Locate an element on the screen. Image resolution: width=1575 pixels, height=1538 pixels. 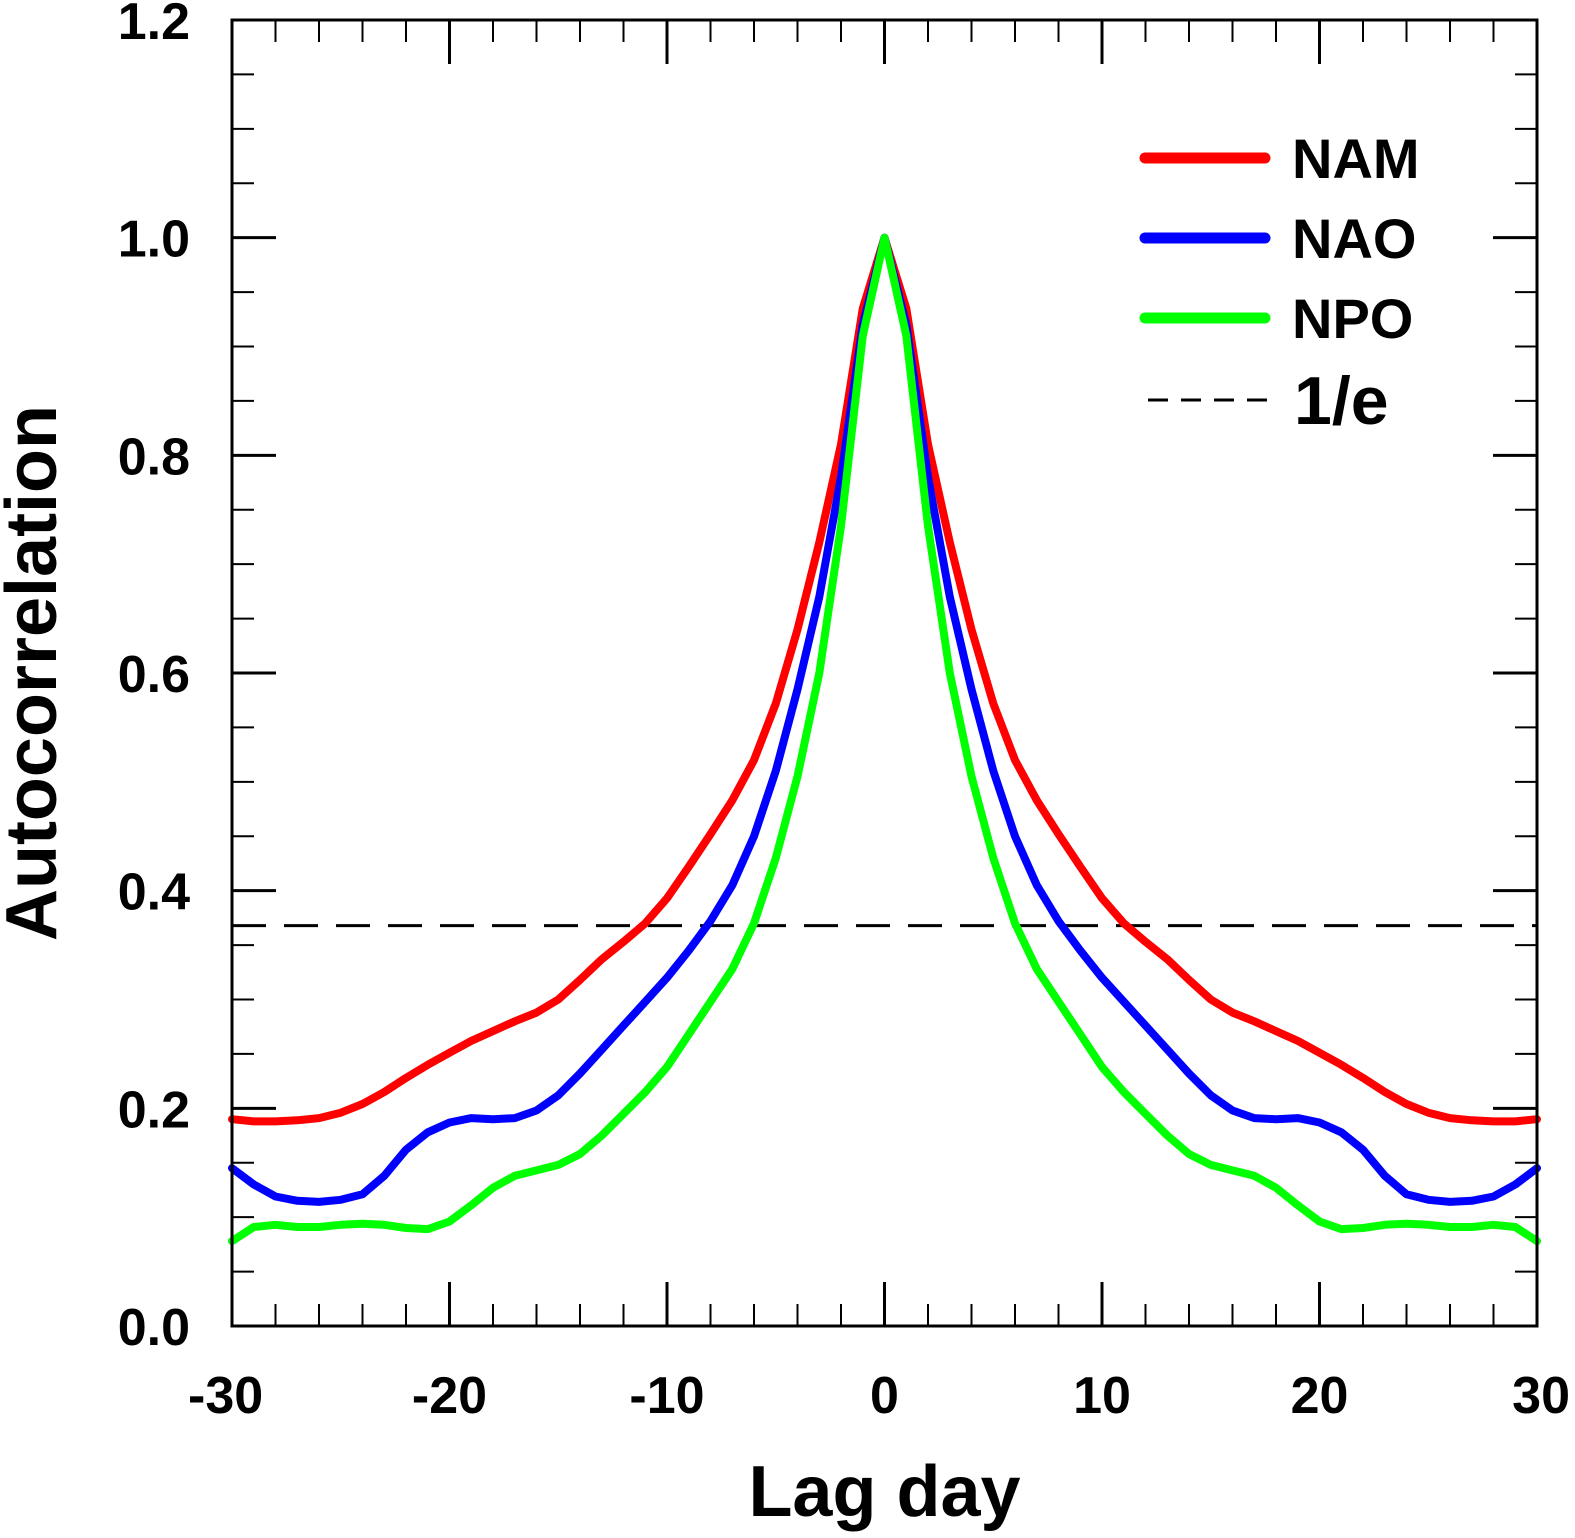
x-tick-label: -30 is located at coordinates (225, 1396).